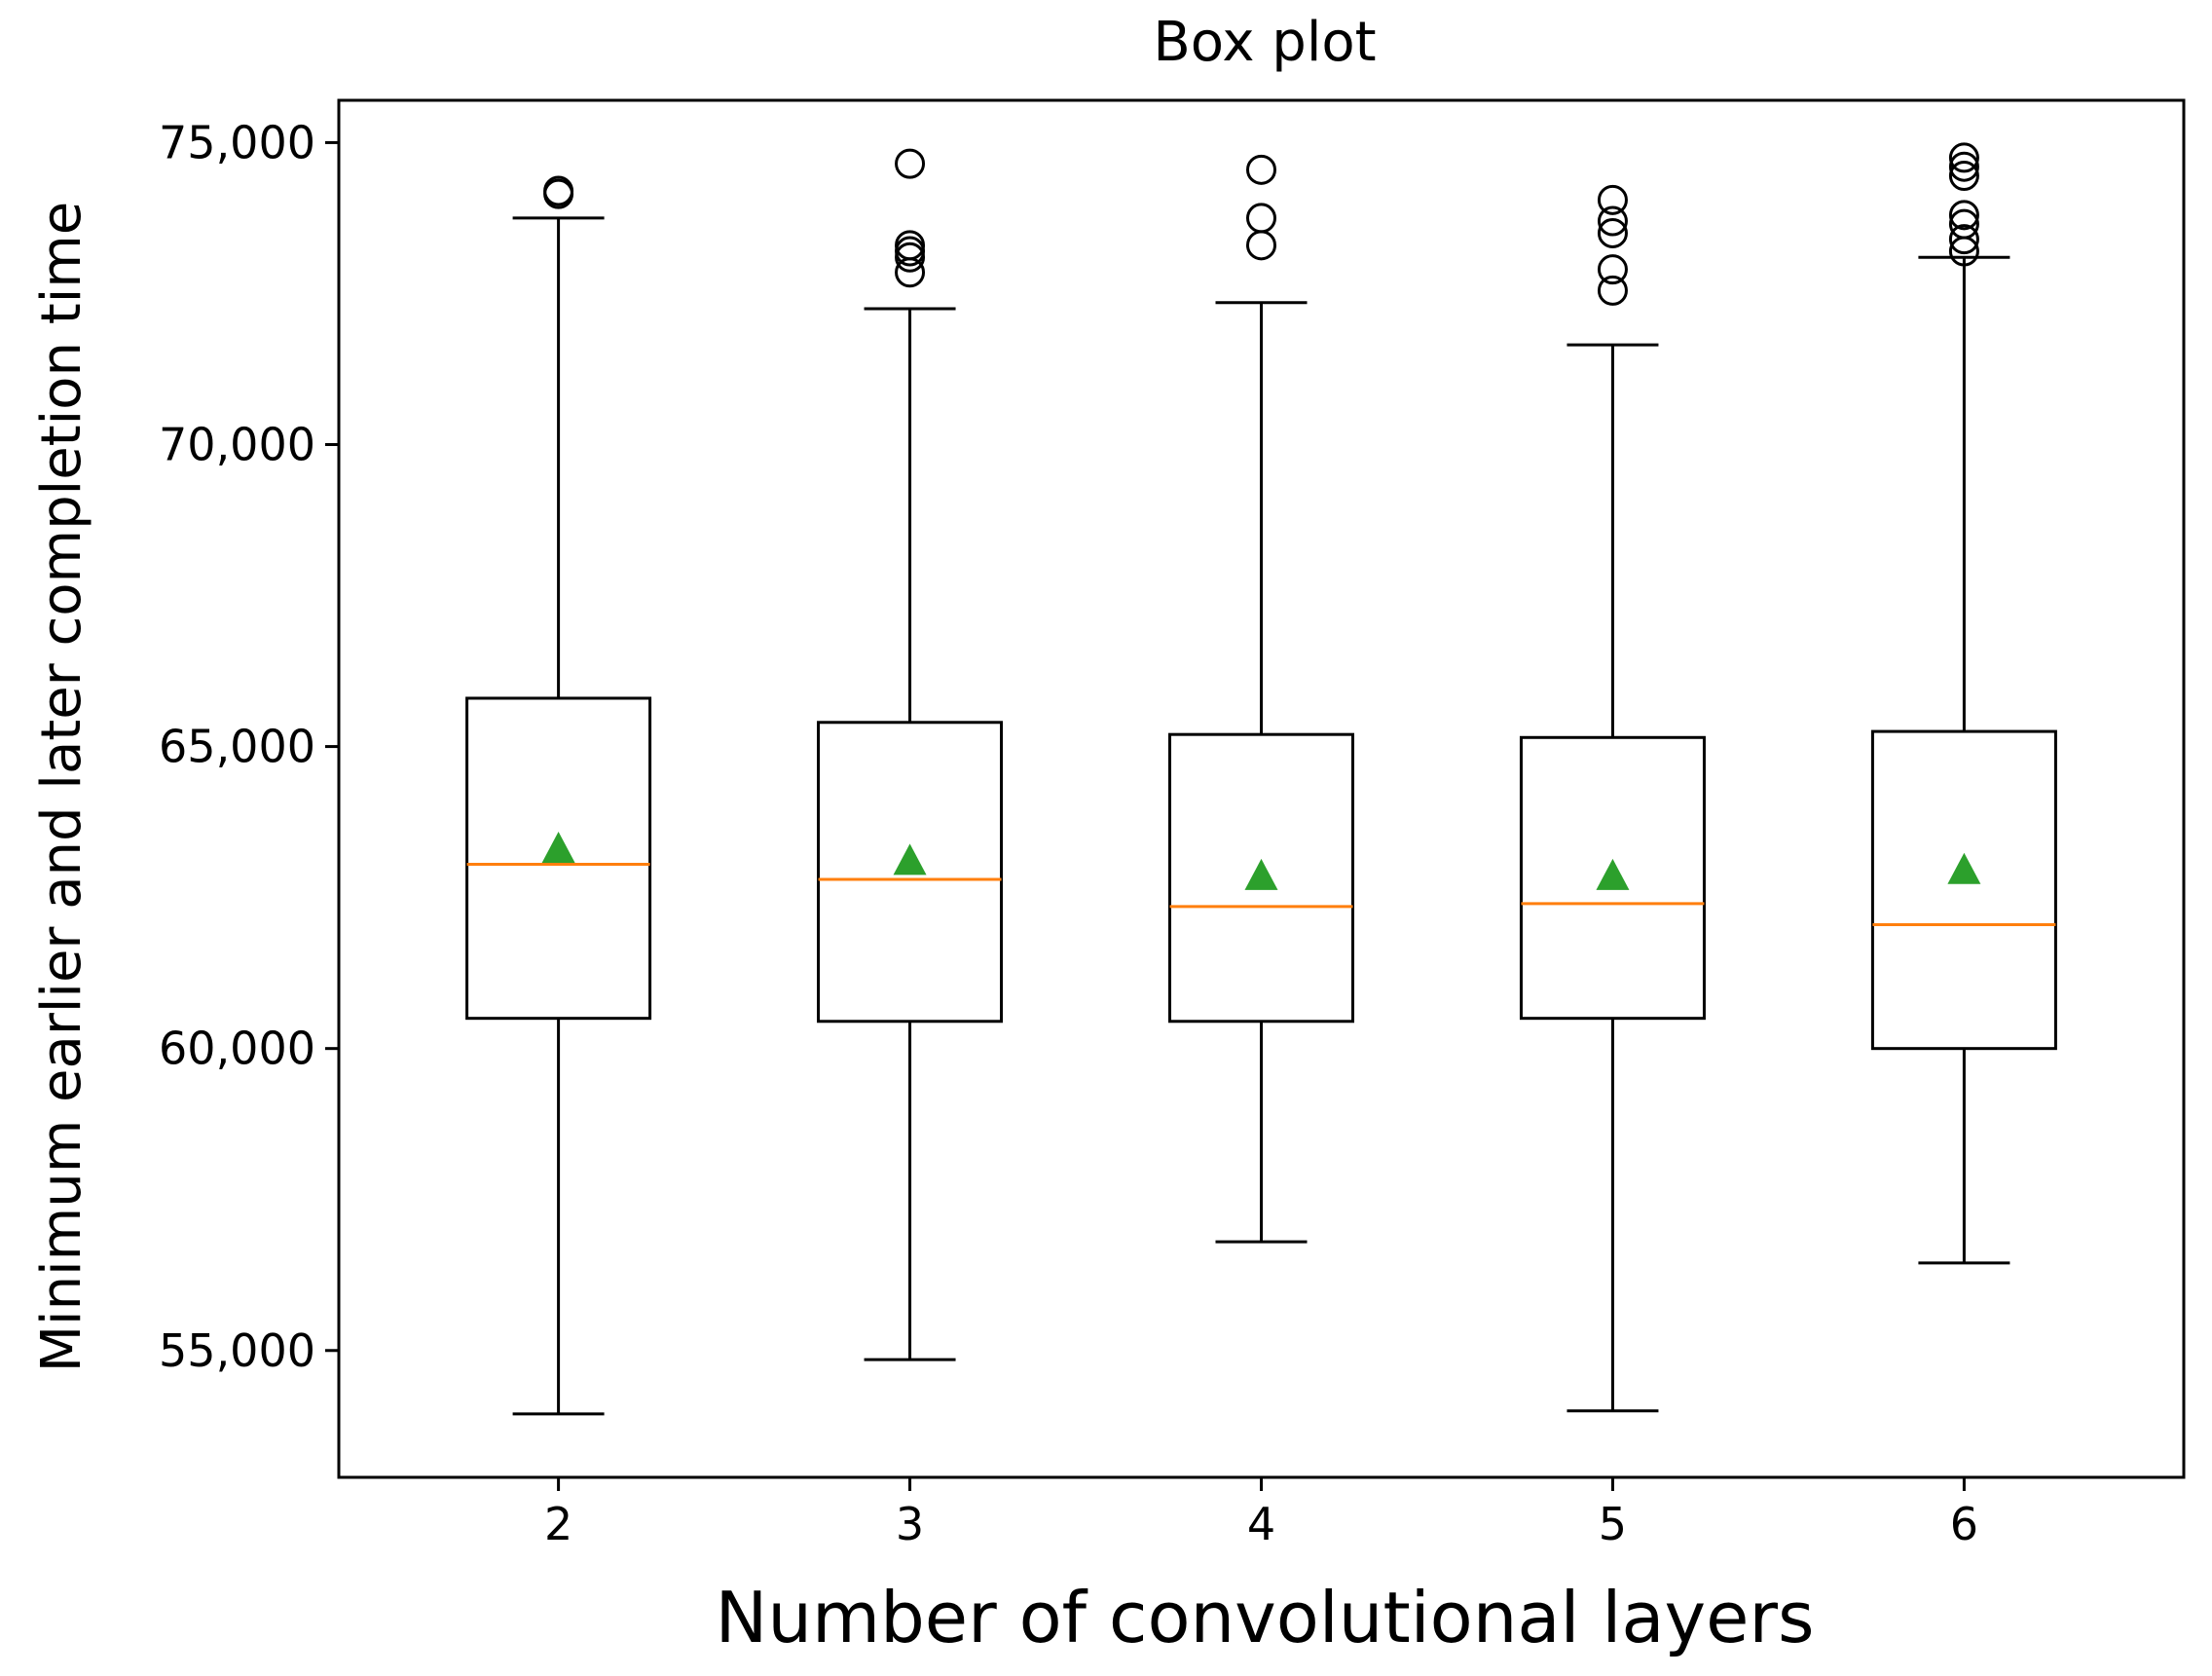 The height and width of the screenshot is (1676, 2212). I want to click on y-axis: 55,000 60,000 65,000 70,000 75,000, so click(249, 746).